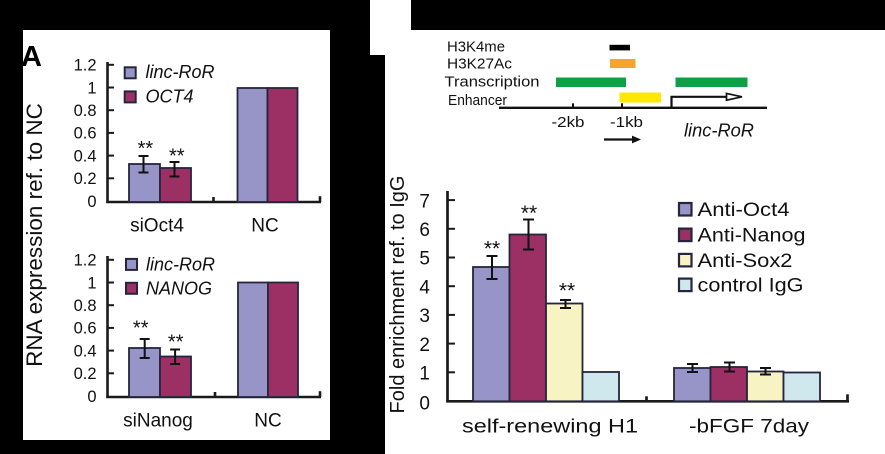 The width and height of the screenshot is (885, 454). I want to click on svg-text: RNA expression ref. to NC, so click(34, 235).